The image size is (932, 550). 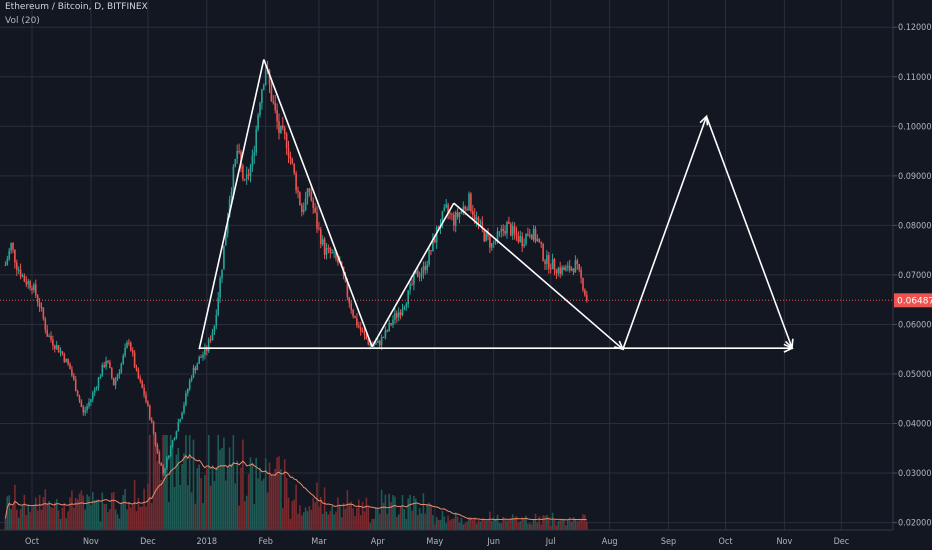 What do you see at coordinates (22, 21) in the screenshot?
I see `volume-legend: Vol (20)` at bounding box center [22, 21].